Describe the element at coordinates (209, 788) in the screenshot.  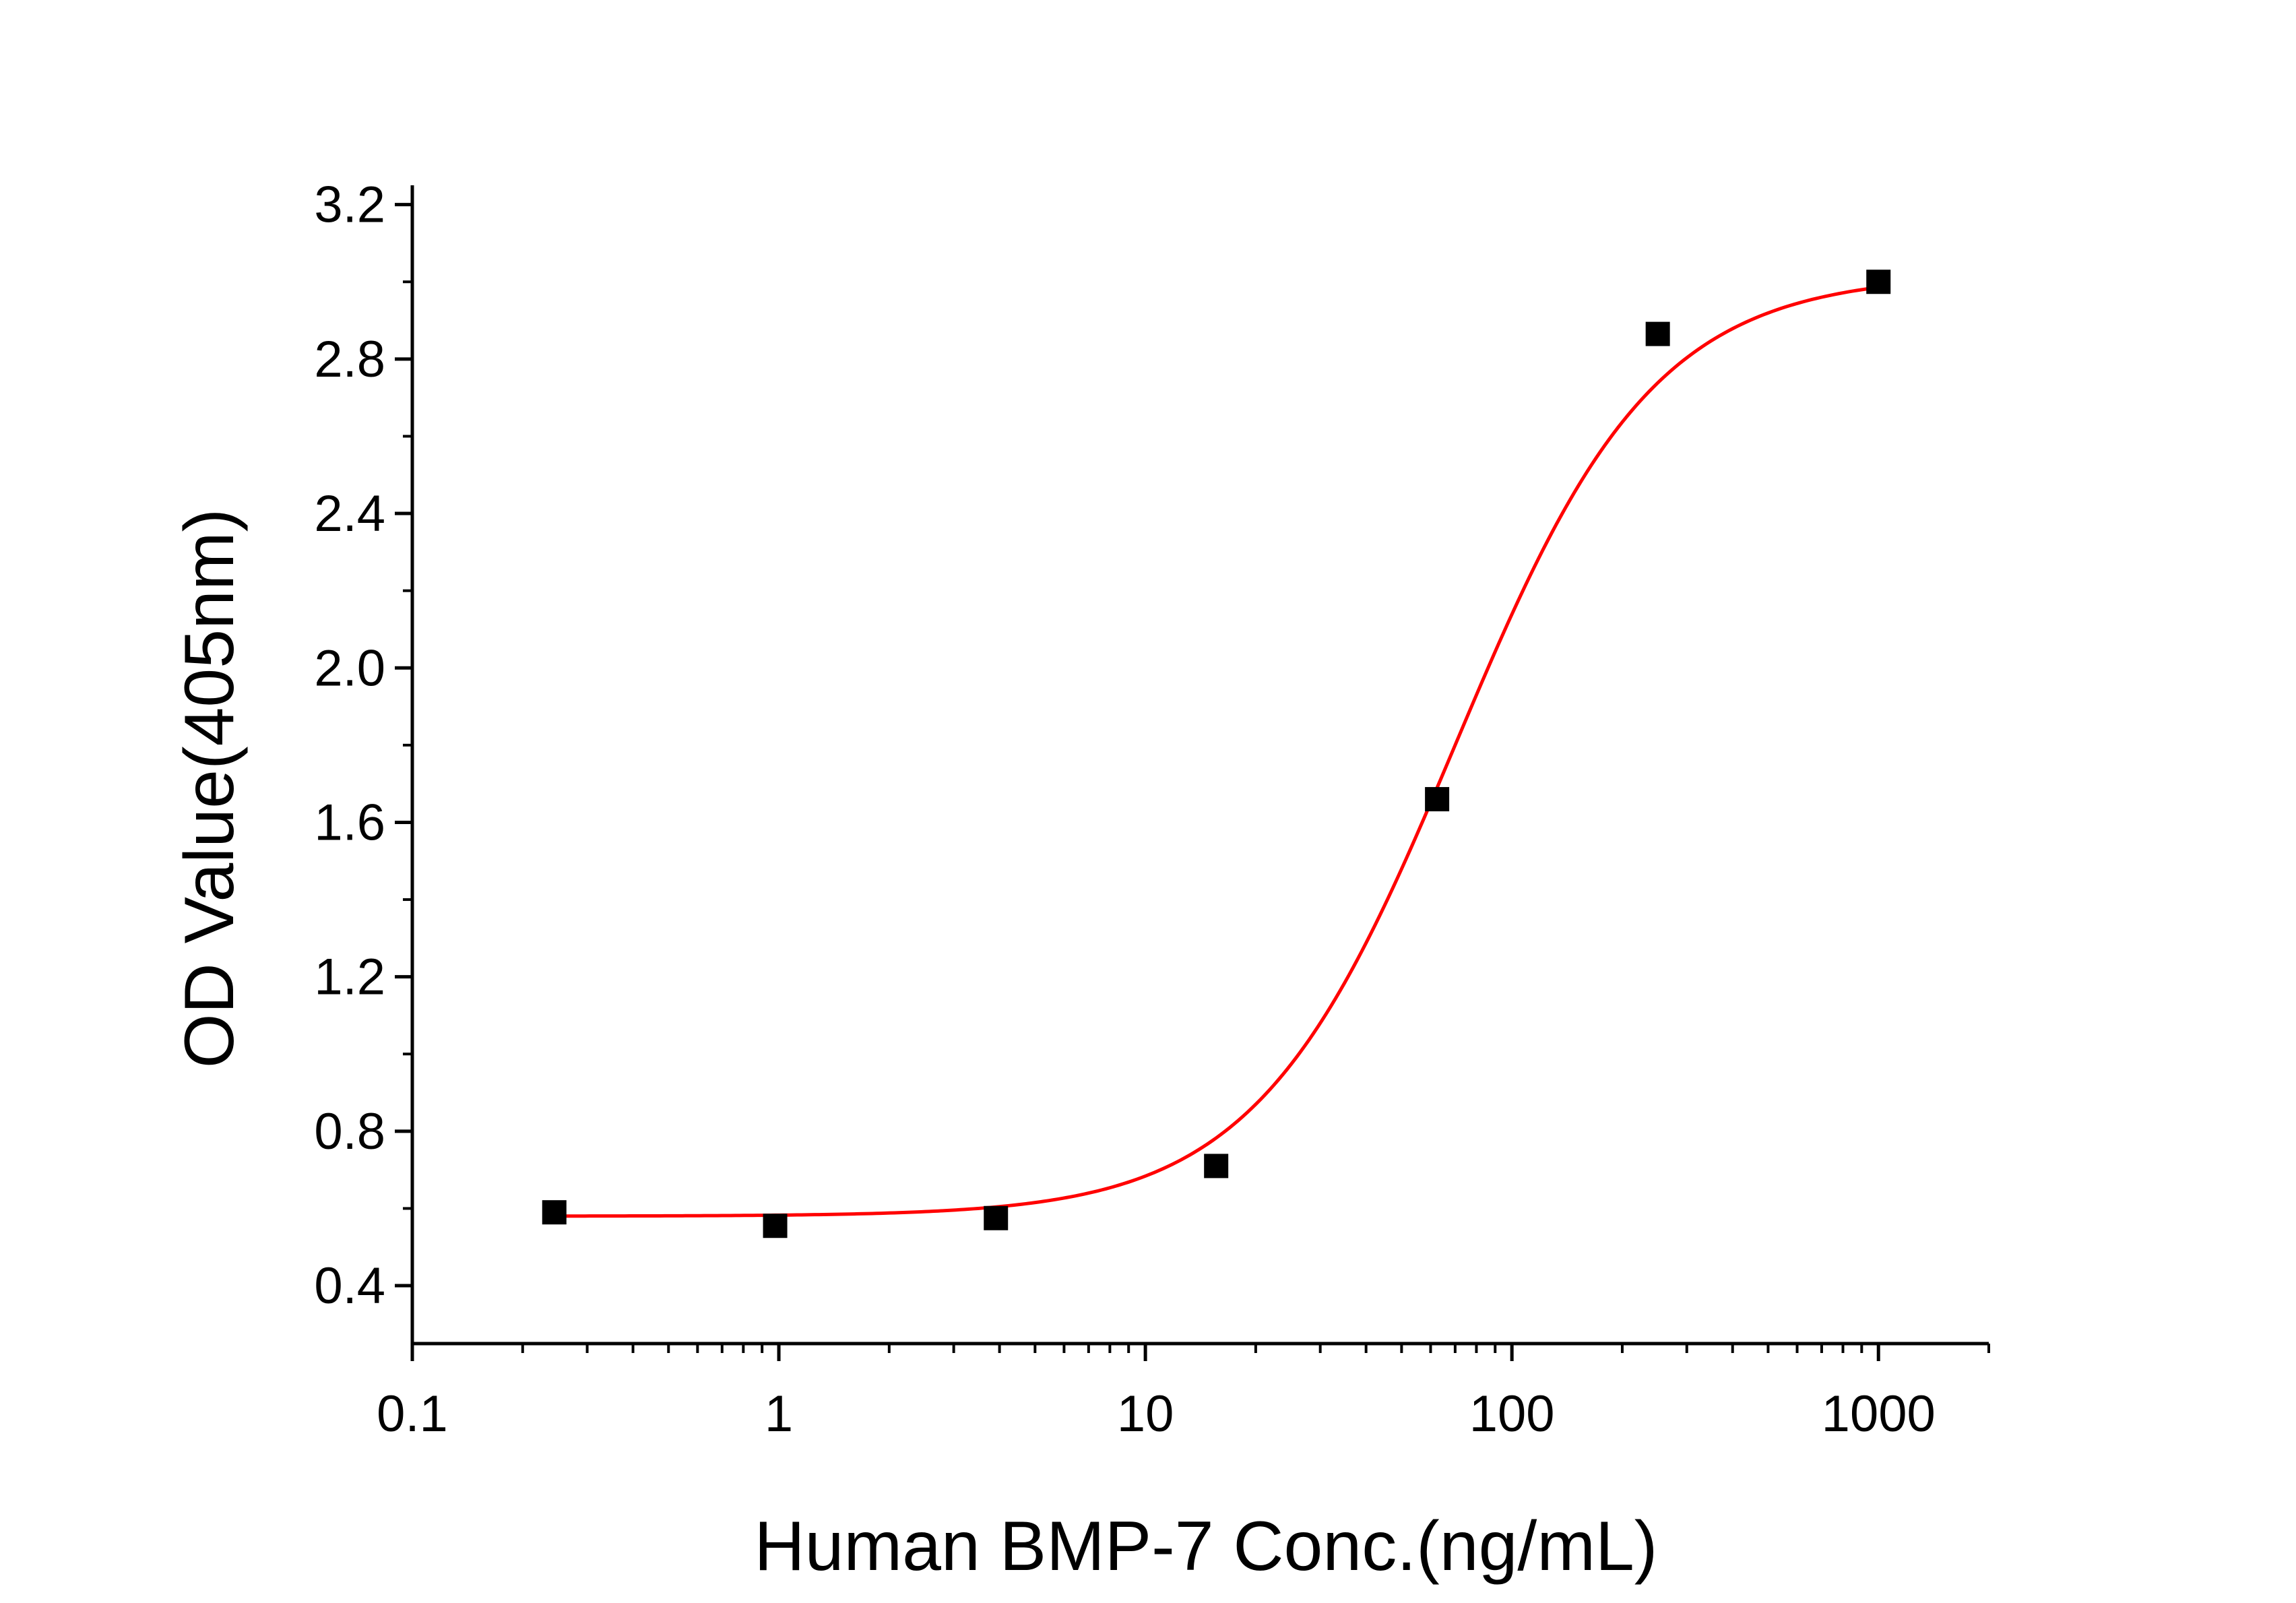
I see `y-axis-title: OD Value(405nm)` at that location.